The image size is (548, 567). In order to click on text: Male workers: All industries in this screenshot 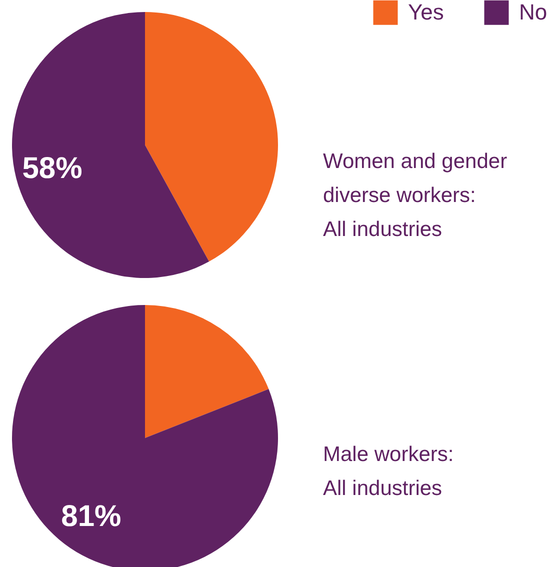, I will do `click(388, 471)`.